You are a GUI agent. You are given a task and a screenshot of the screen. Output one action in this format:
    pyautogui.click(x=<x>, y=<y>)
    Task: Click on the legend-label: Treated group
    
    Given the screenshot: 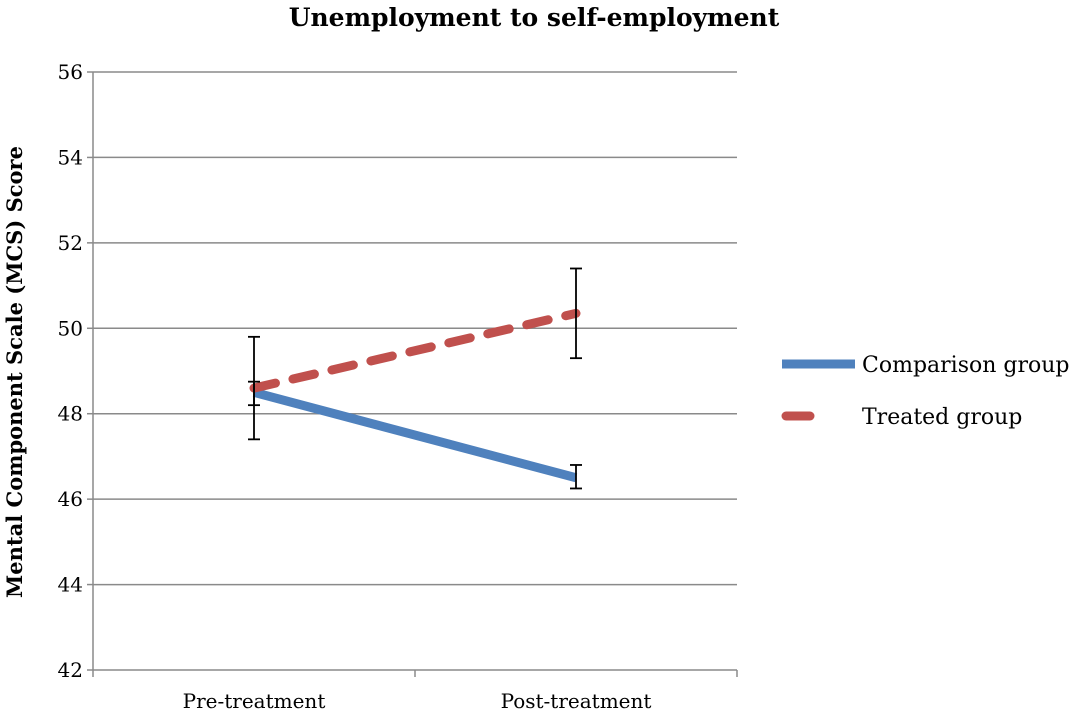 What is the action you would take?
    pyautogui.click(x=942, y=417)
    